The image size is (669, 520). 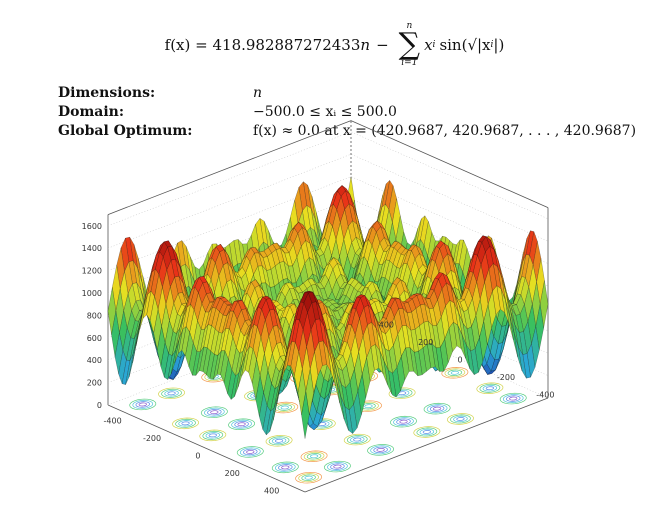 I want to click on z-tick-label: 1400, so click(x=92, y=248).